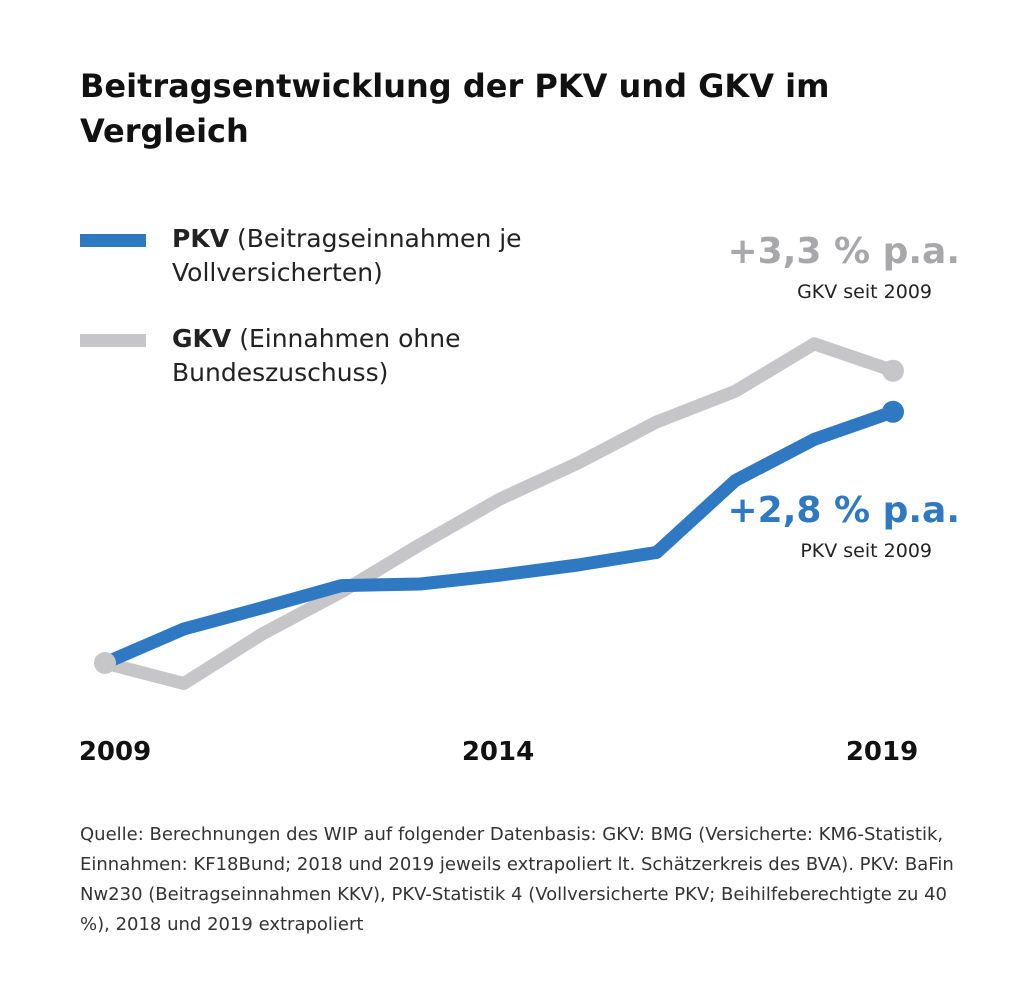  Describe the element at coordinates (115, 752) in the screenshot. I see `x-tick-label: 2009` at that location.